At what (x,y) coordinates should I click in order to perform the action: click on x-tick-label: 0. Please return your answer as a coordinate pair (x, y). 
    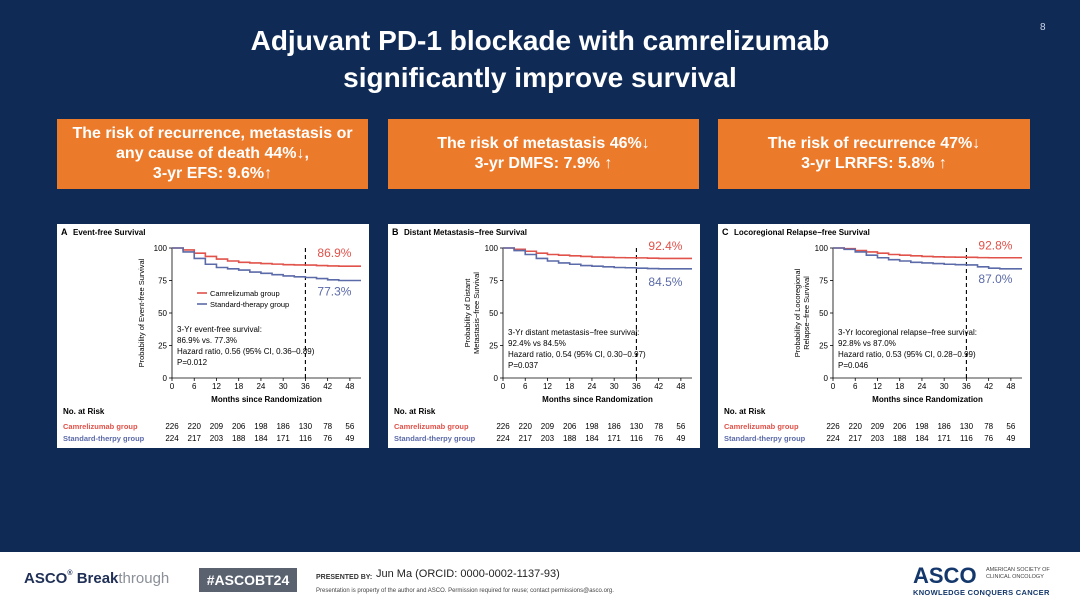
    Looking at the image, I should click on (172, 386).